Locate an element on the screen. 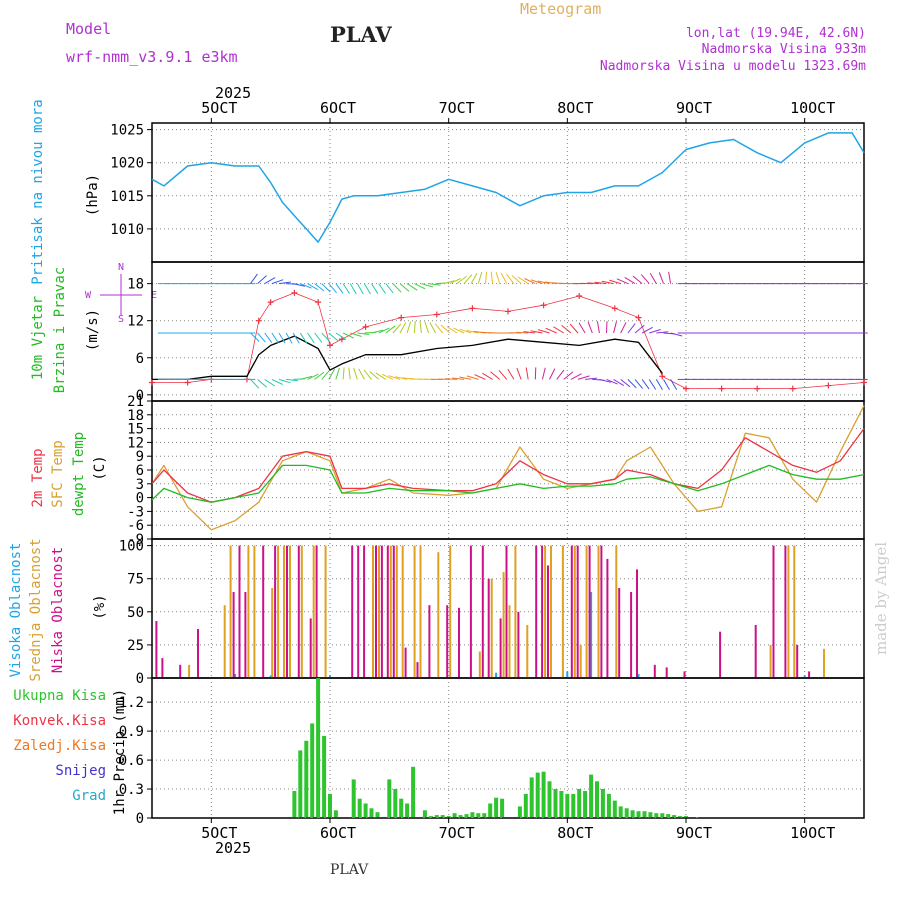  precip-title-main: 1hr Precip is located at coordinates (120, 773).